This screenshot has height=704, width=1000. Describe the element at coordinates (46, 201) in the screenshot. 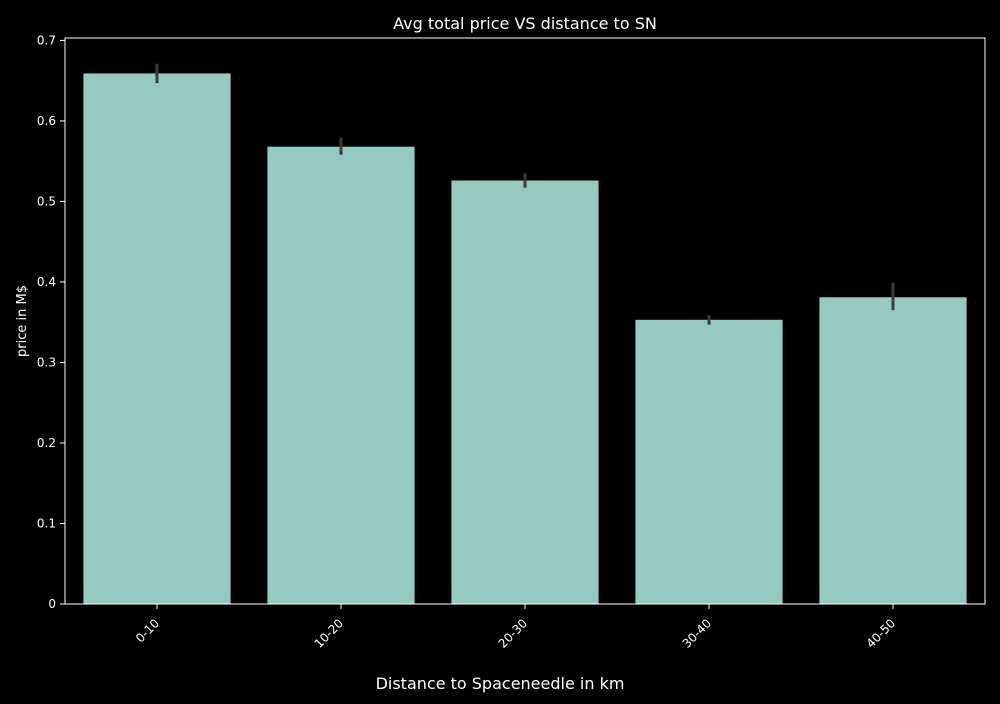

I see `y-tick-label: 0.5` at that location.